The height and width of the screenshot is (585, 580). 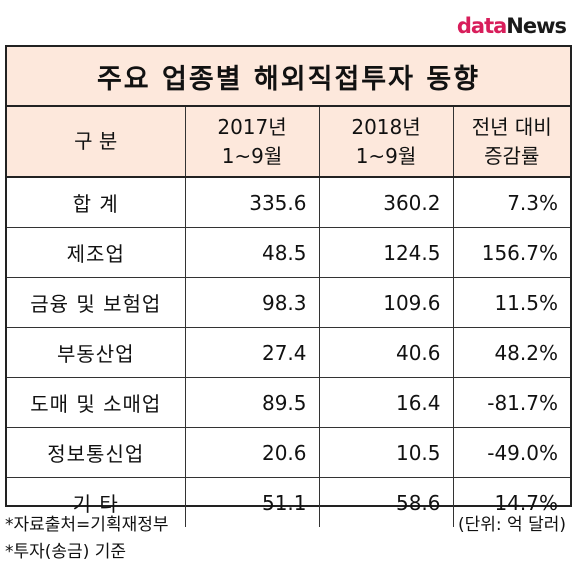 What do you see at coordinates (386, 252) in the screenshot?
I see `value-2018: 124.5` at bounding box center [386, 252].